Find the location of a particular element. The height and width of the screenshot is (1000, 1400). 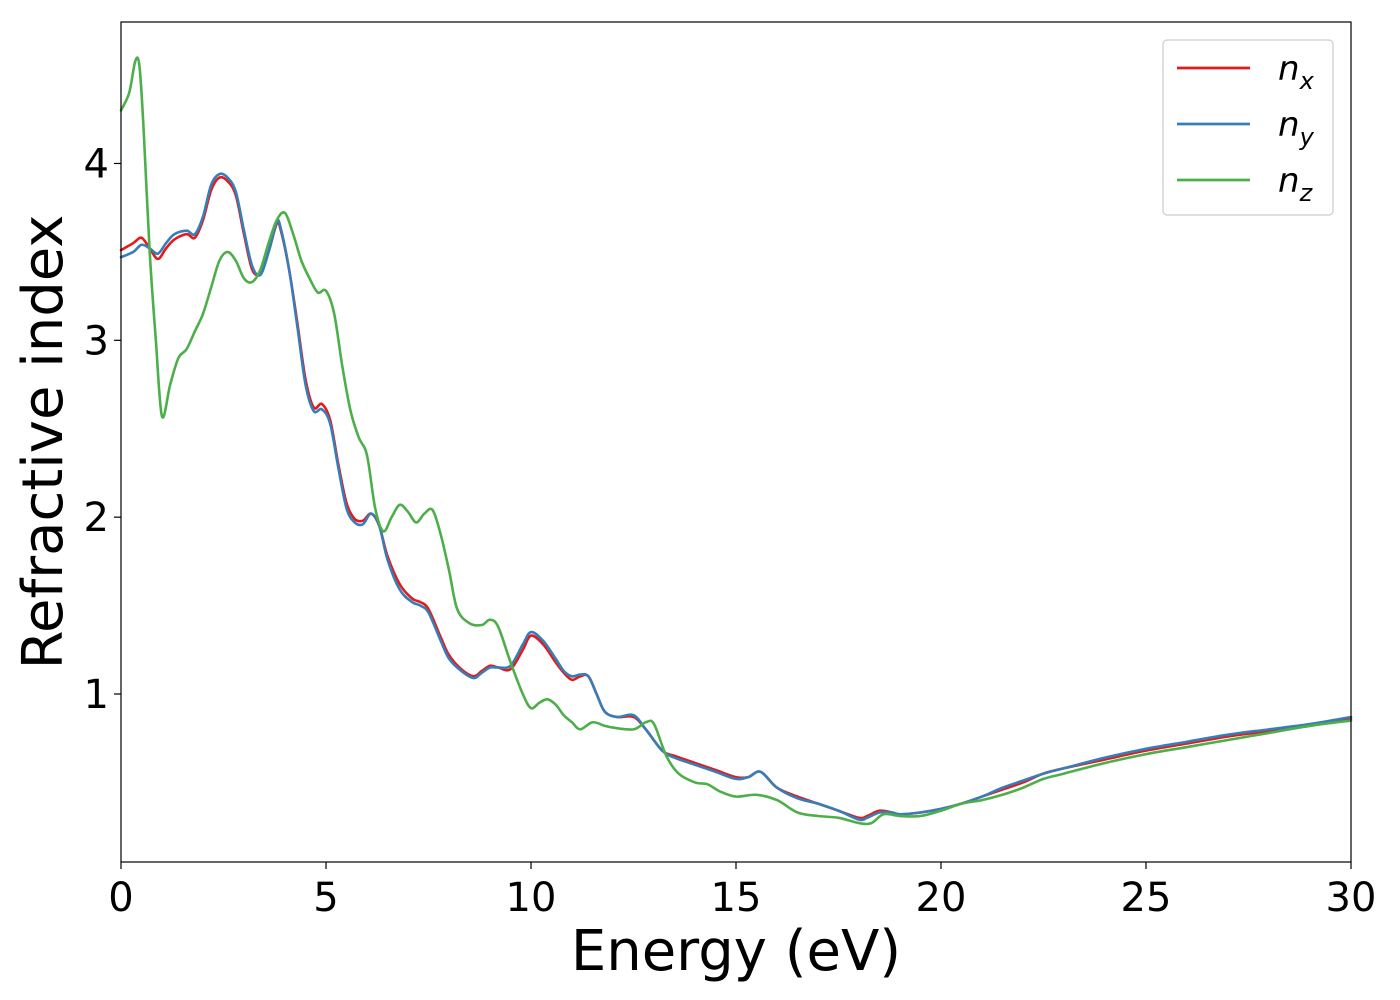

y-tick-label: 4 is located at coordinates (96, 164).